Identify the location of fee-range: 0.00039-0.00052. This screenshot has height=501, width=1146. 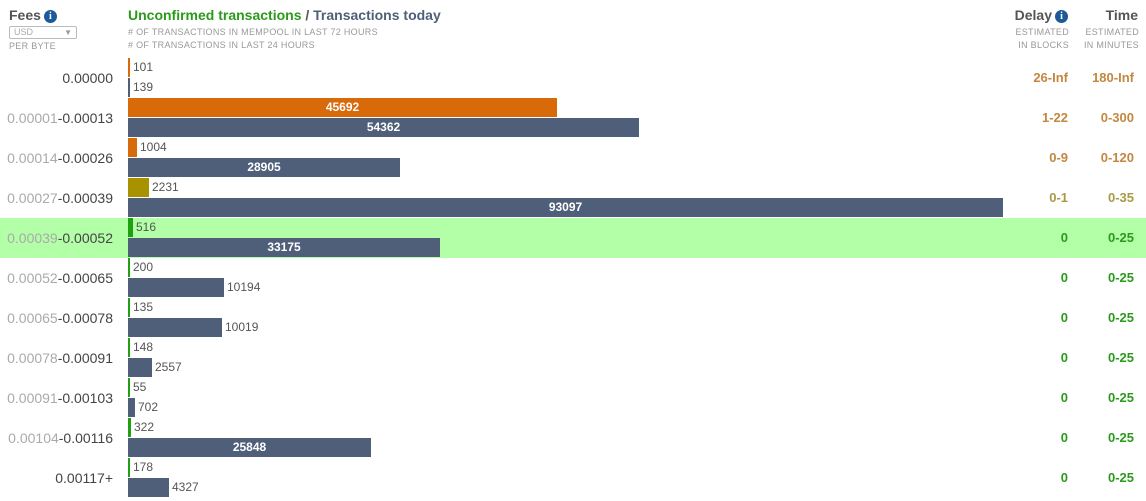
(60, 238).